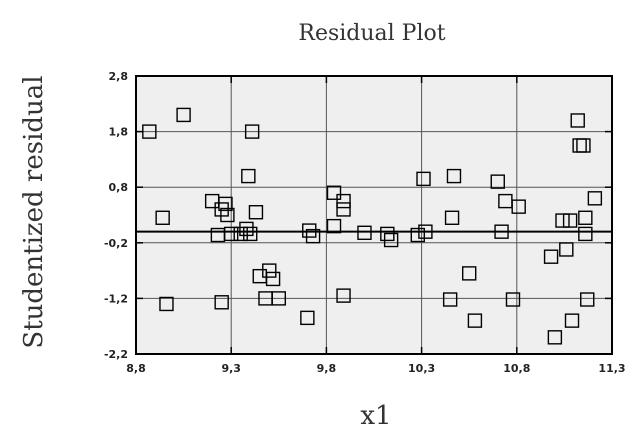 This screenshot has height=430, width=625. What do you see at coordinates (421, 368) in the screenshot?
I see `x-tick-label: 10,3` at bounding box center [421, 368].